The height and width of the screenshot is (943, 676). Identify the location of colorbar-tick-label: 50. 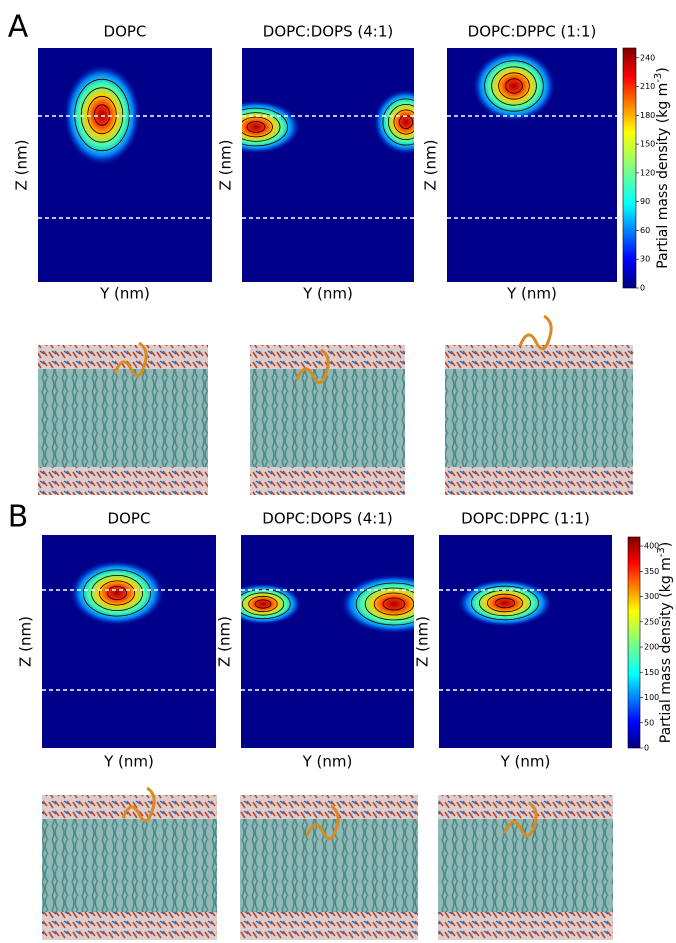
(649, 722).